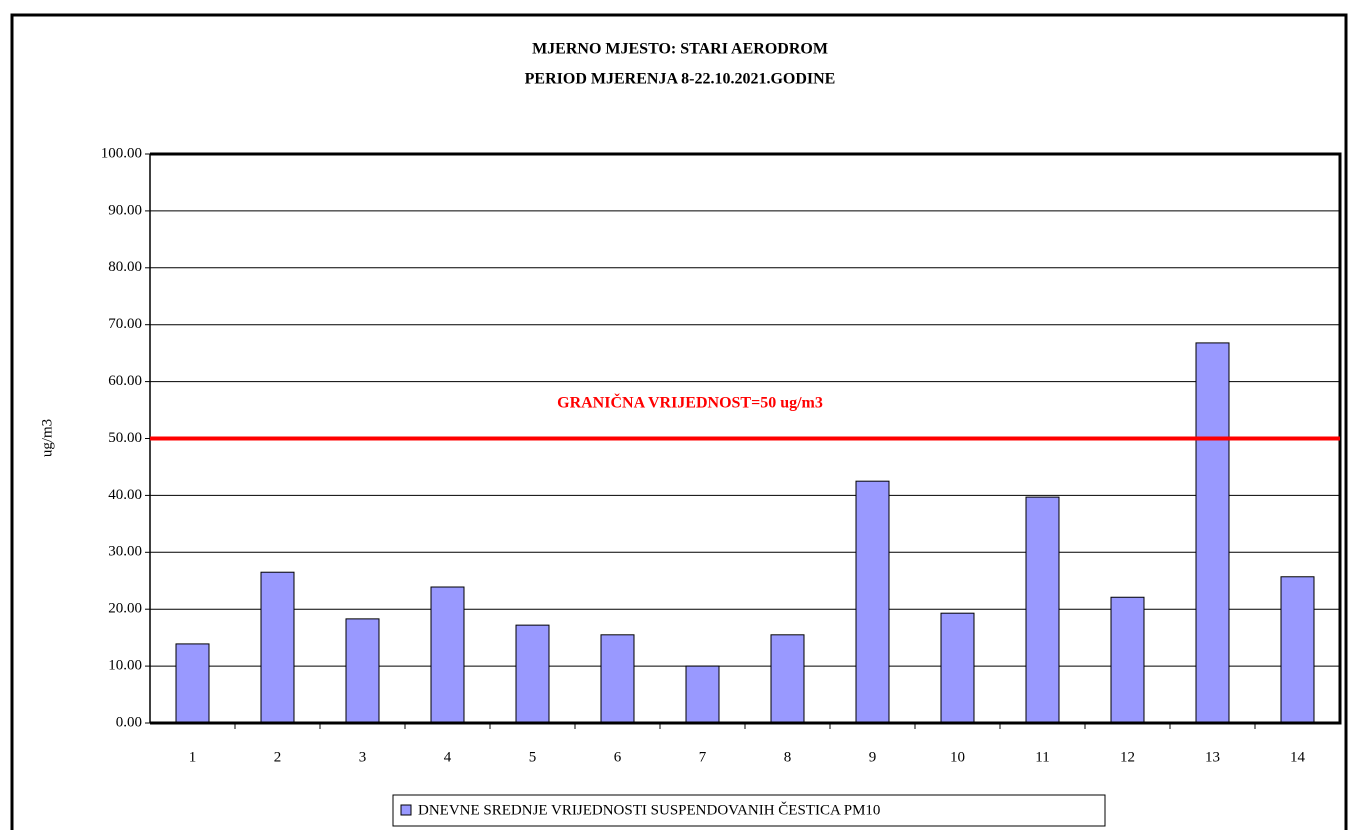 The height and width of the screenshot is (830, 1348). I want to click on x-tick-label: 7, so click(703, 757).